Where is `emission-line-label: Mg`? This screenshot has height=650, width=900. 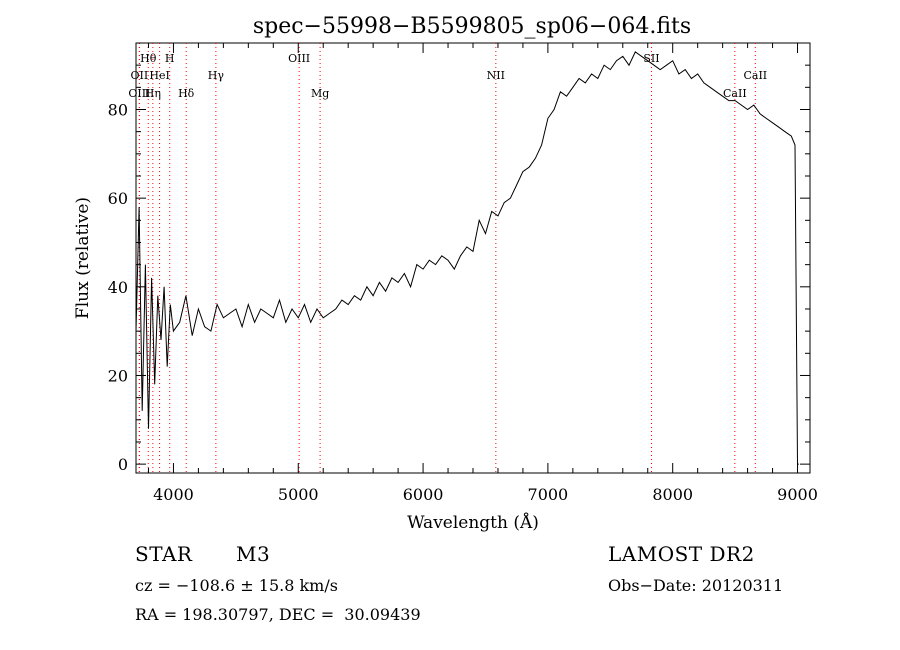
emission-line-label: Mg is located at coordinates (320, 93).